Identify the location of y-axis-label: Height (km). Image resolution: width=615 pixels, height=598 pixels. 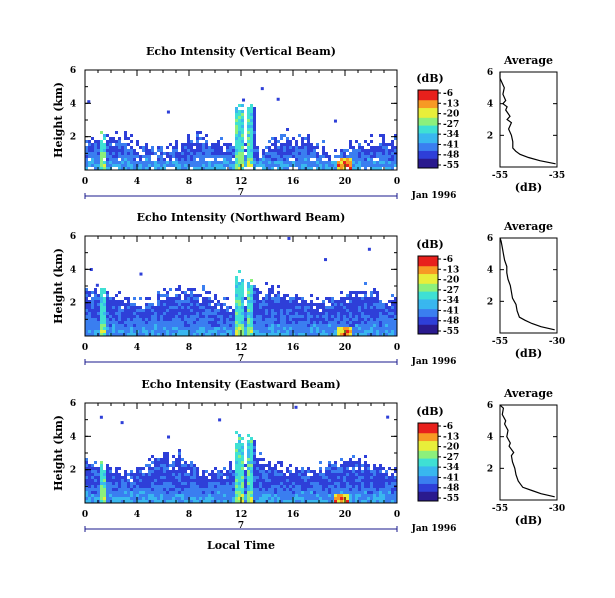
(58, 286).